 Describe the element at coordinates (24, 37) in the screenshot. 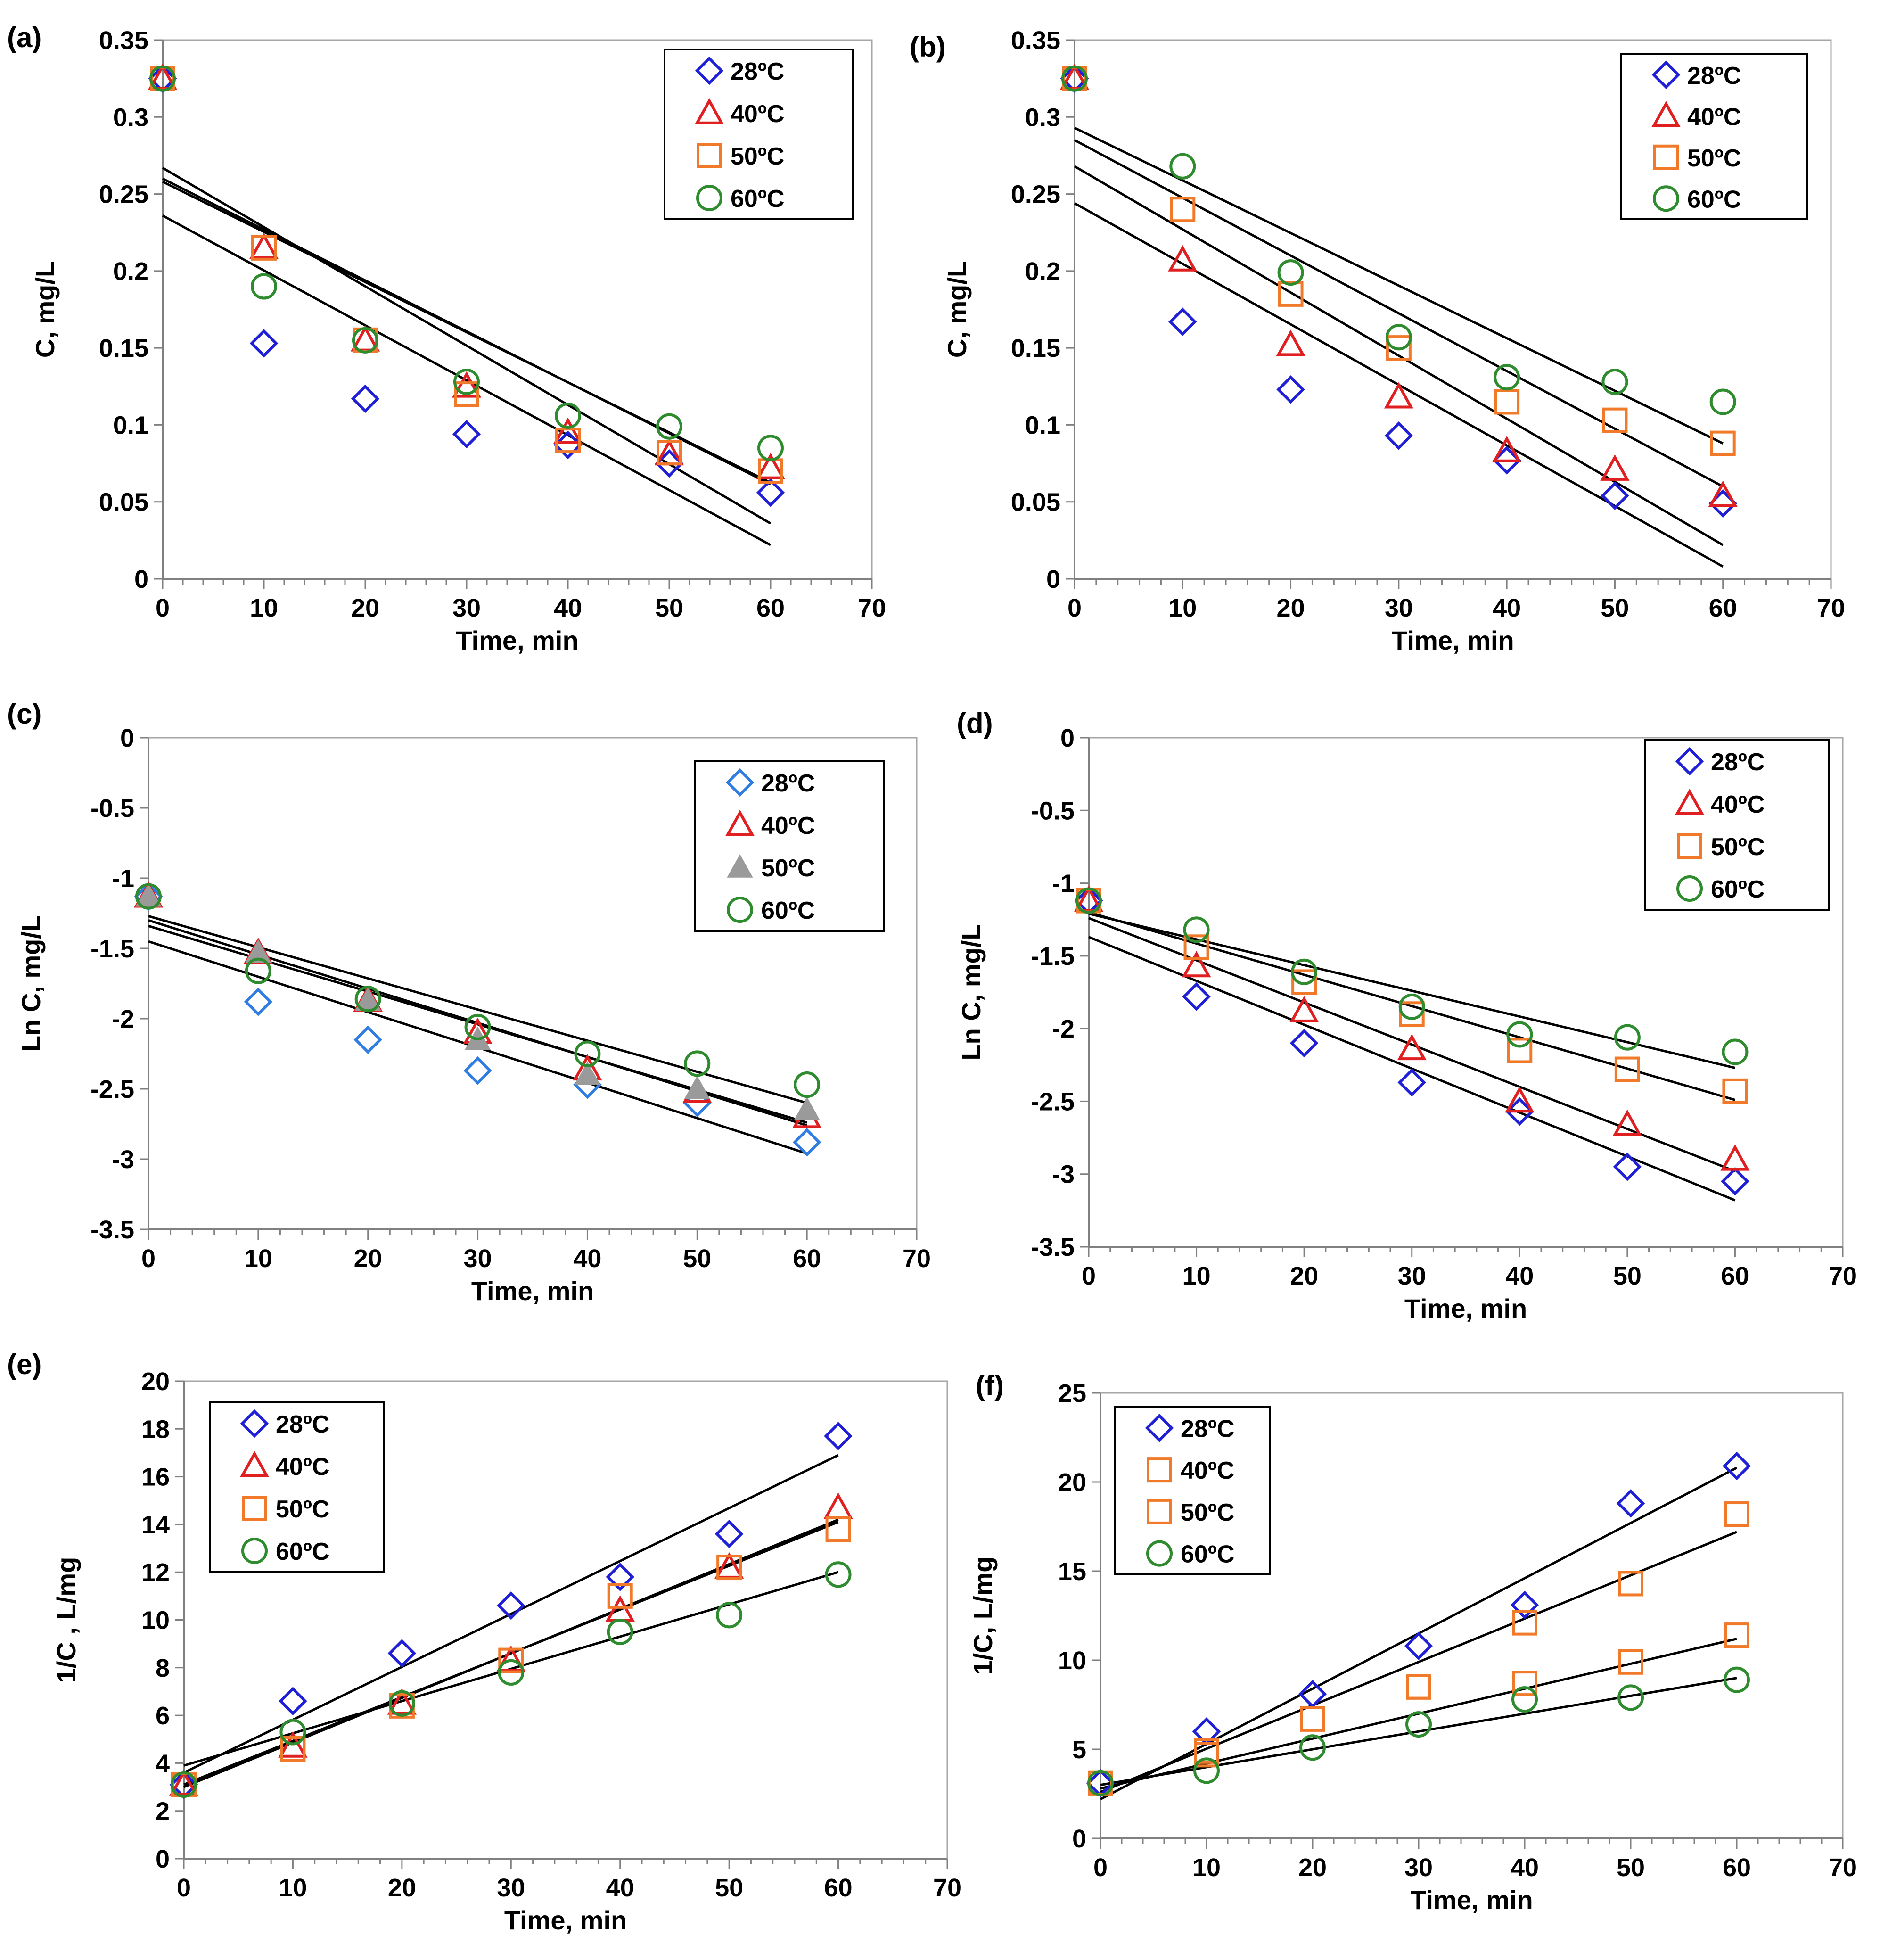

I see `panel-label: (a)` at that location.